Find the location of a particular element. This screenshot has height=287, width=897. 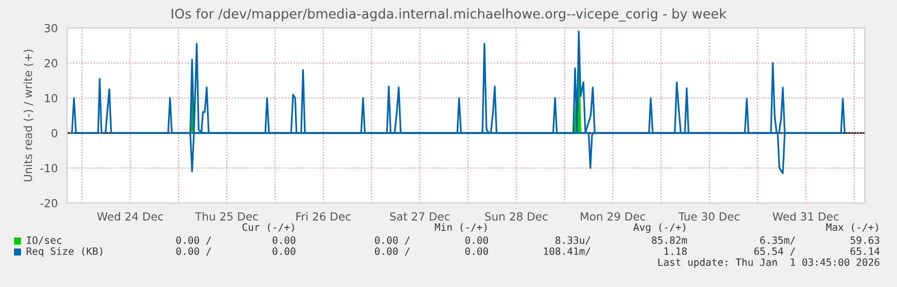

y-tick-label: 10 is located at coordinates (51, 98).